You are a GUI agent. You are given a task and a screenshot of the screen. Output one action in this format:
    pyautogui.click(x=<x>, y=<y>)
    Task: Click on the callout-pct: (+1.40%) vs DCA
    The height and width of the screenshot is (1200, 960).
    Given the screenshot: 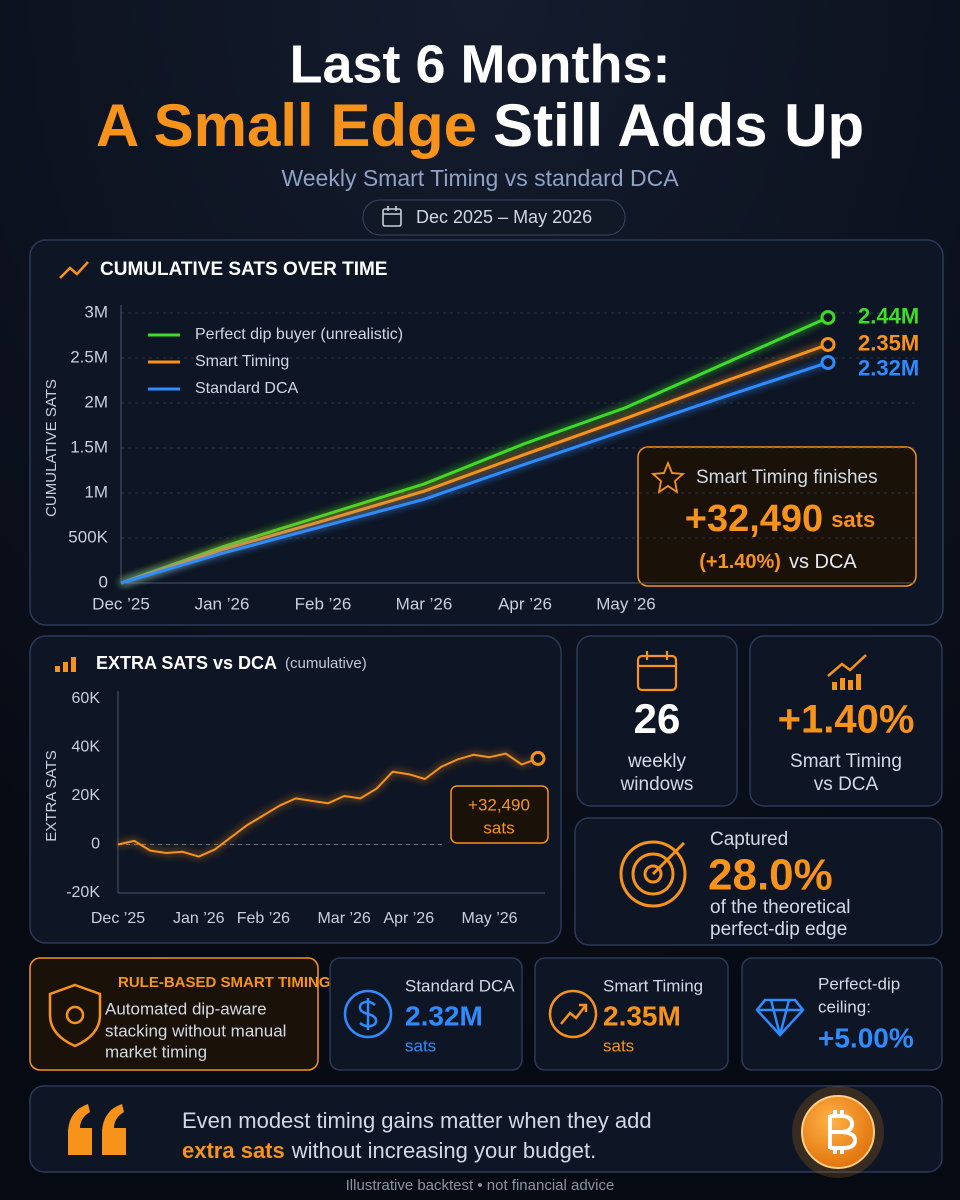 What is the action you would take?
    pyautogui.click(x=778, y=562)
    